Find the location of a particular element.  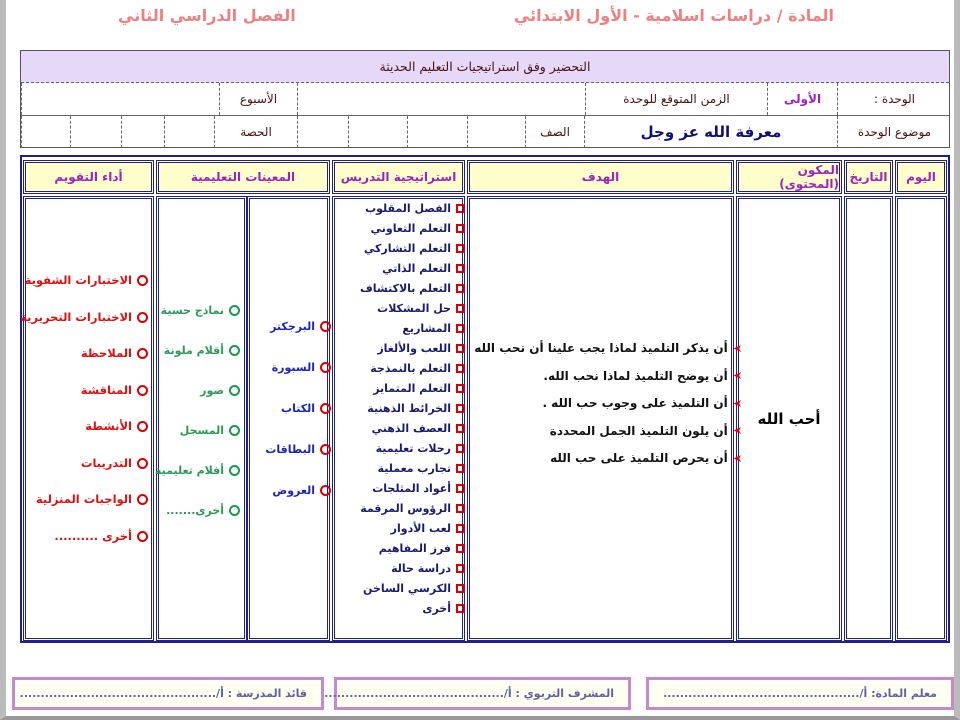

strategy-item: التعلم التشاركي is located at coordinates (412, 248).